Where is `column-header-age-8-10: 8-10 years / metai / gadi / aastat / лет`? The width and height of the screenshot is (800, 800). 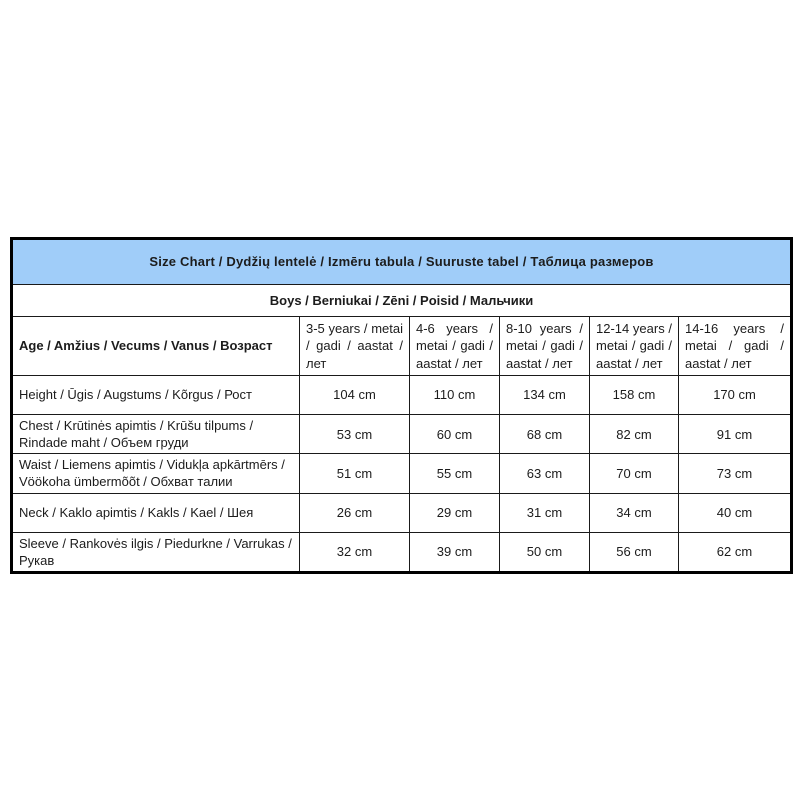
column-header-age-8-10: 8-10 years / metai / gadi / aastat / лет is located at coordinates (544, 346).